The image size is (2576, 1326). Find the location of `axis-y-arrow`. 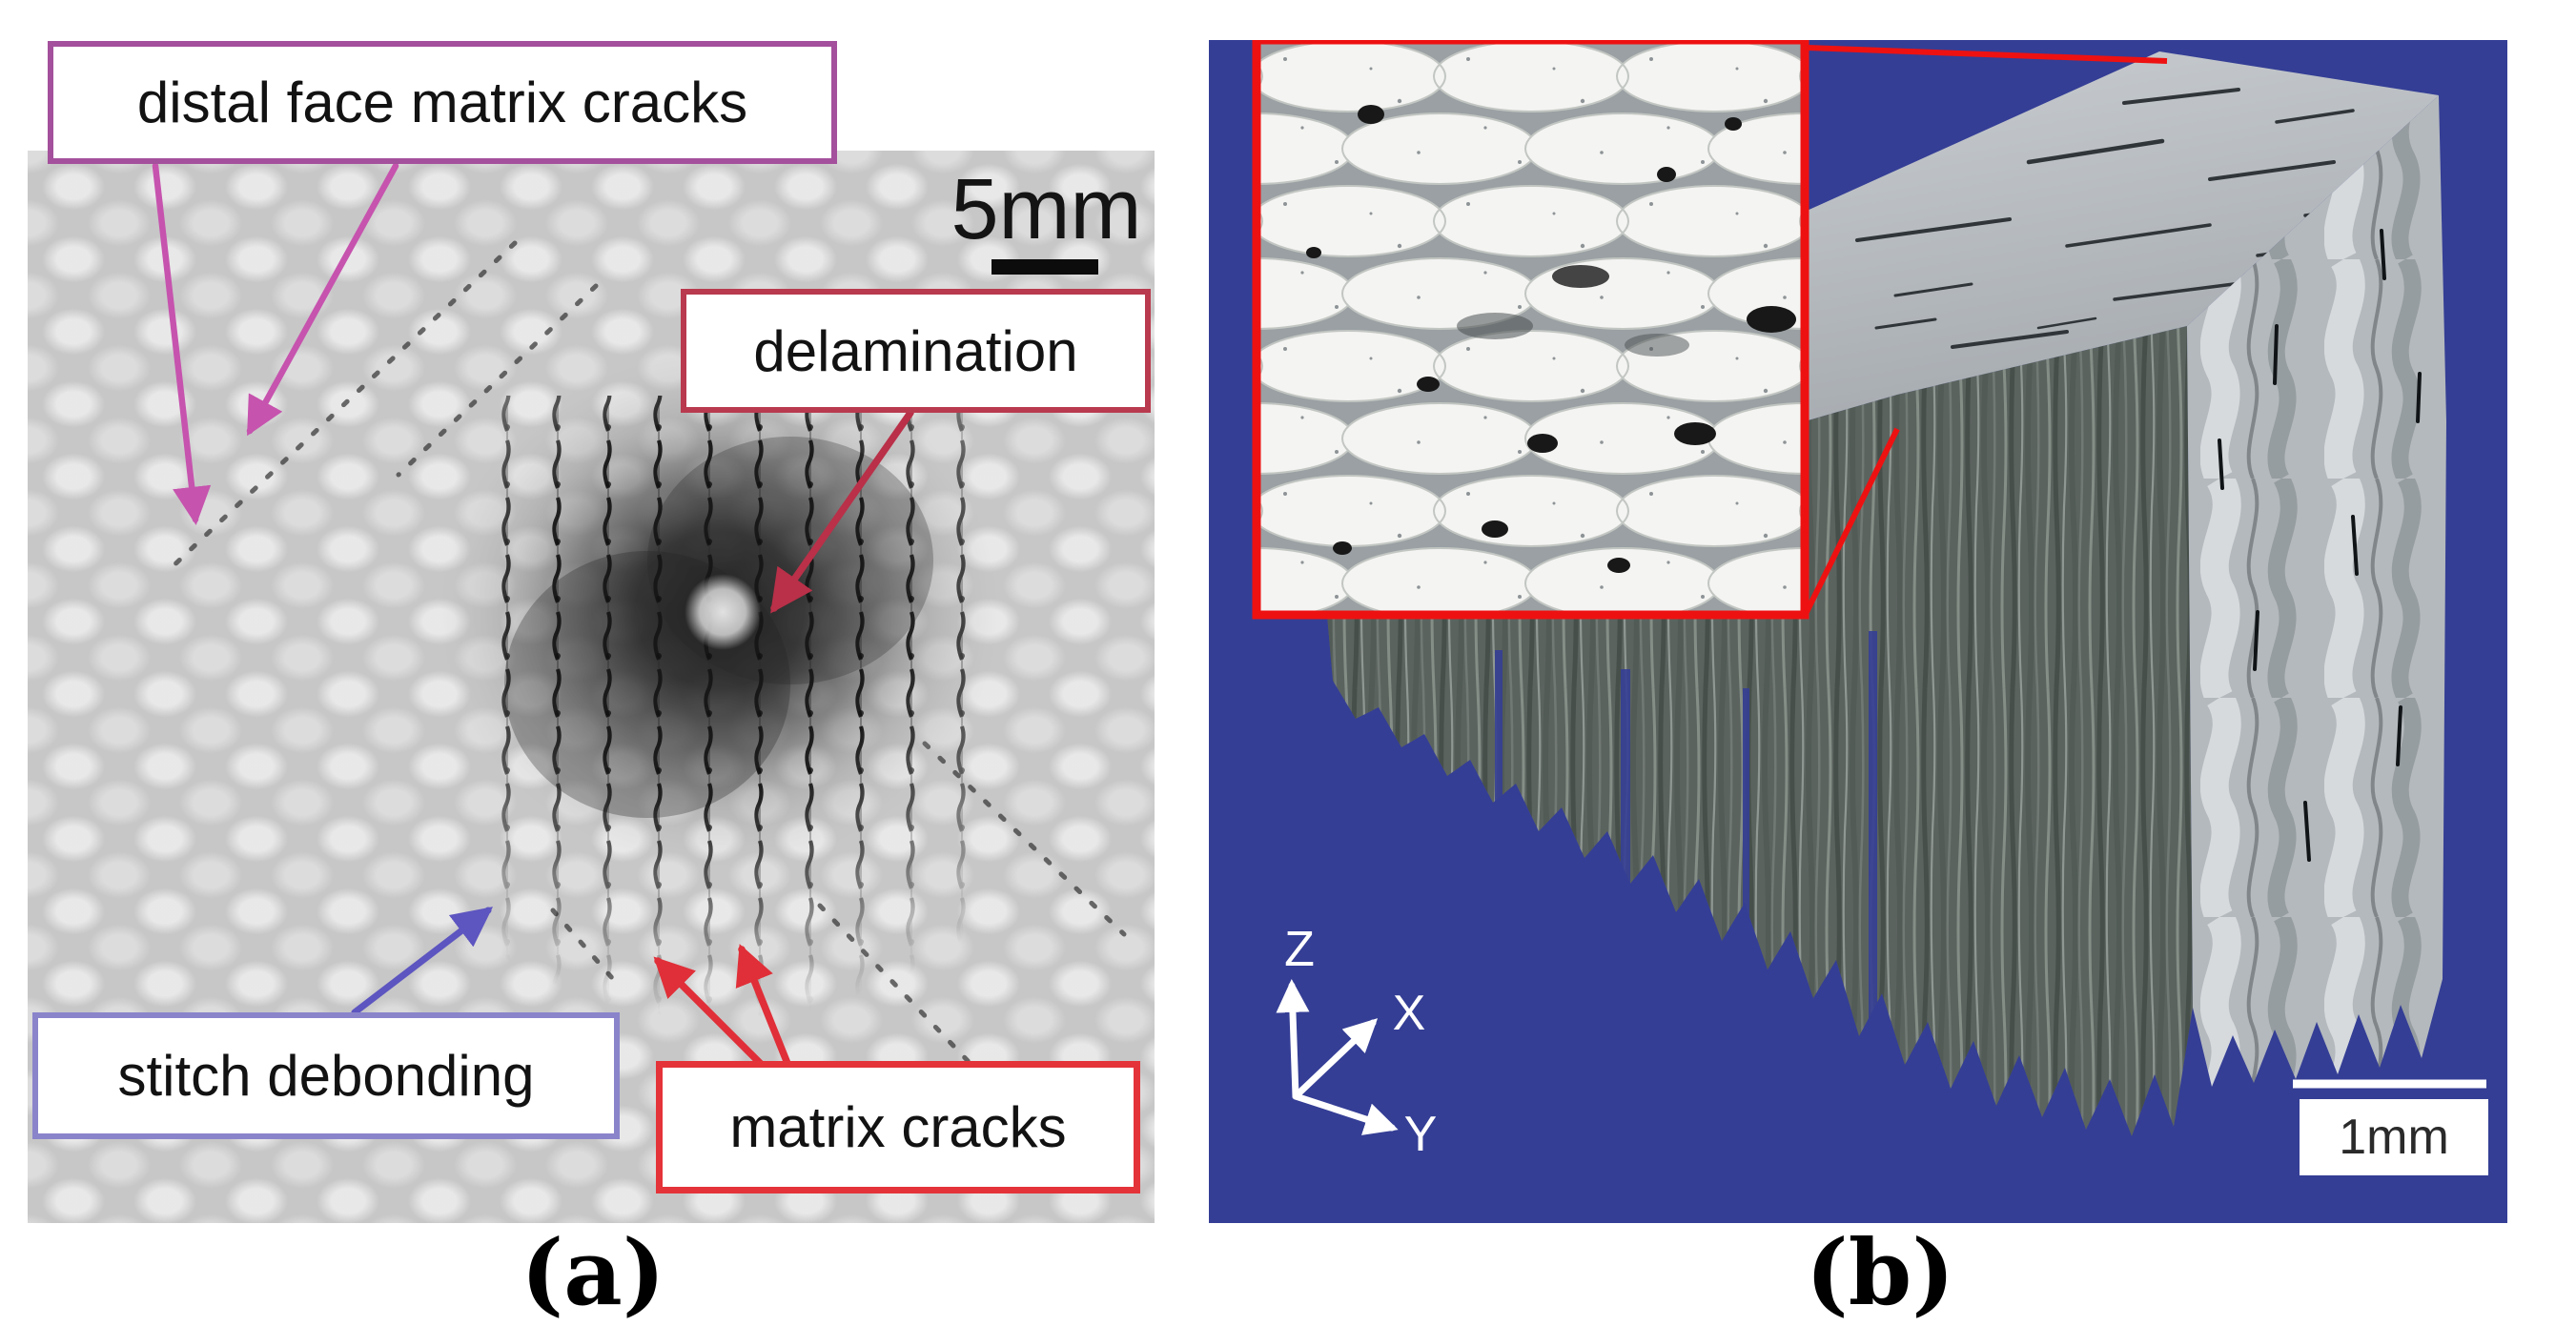

axis-y-arrow is located at coordinates (1346, 1114).